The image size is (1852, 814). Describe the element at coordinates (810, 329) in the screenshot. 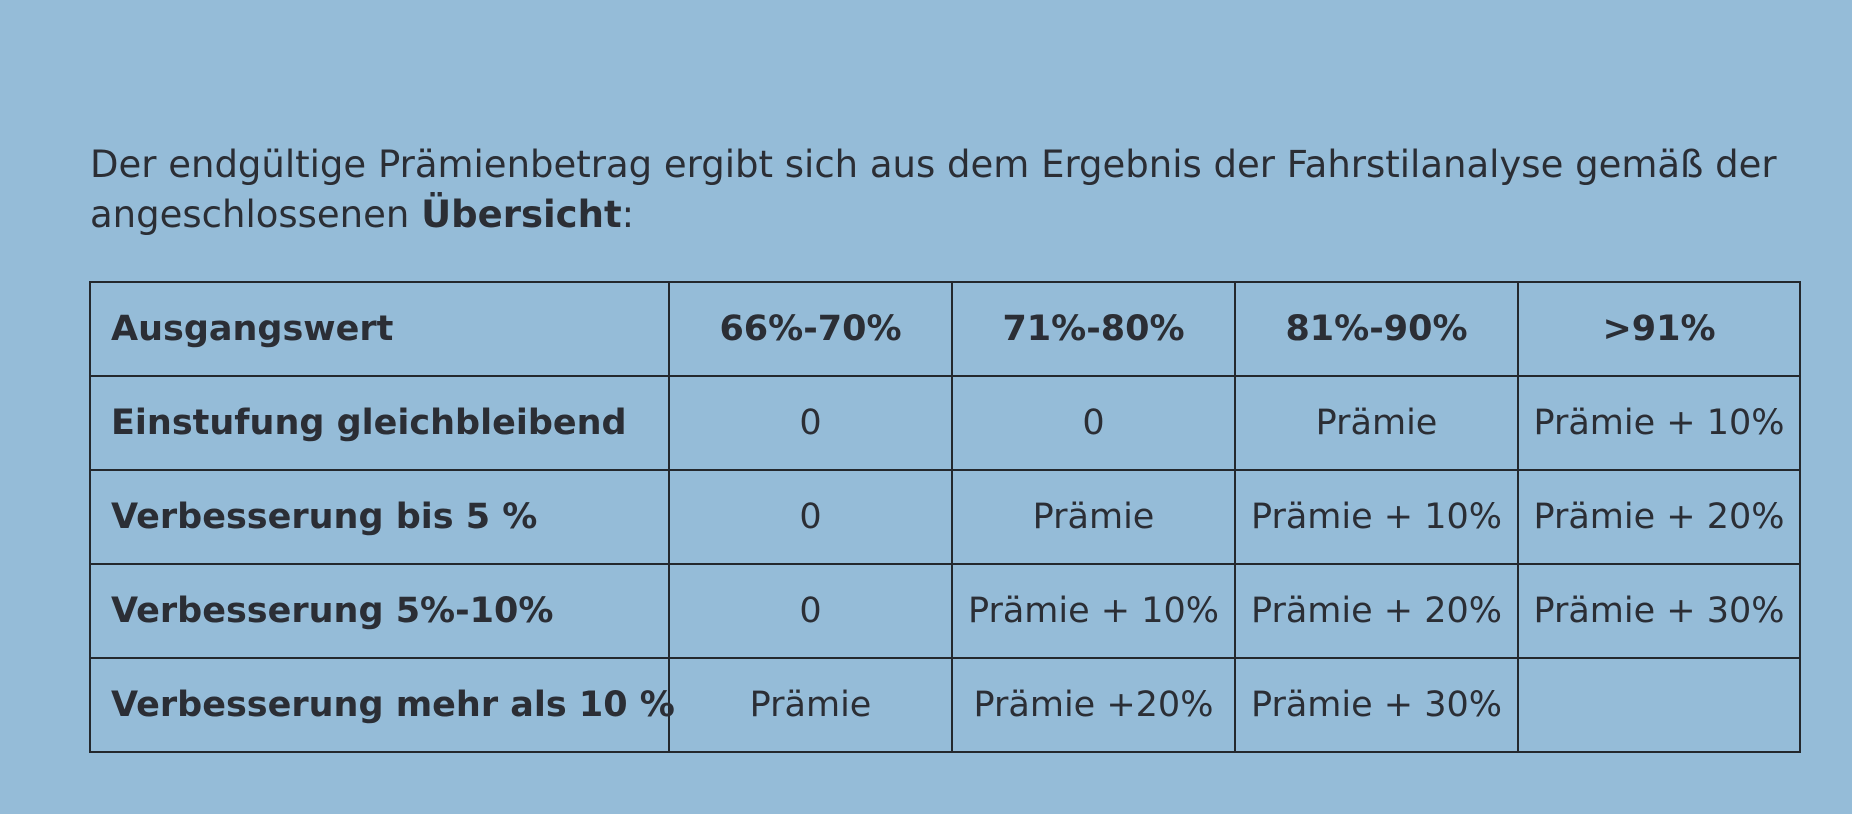

I see `header-66-70: 66%-70%` at that location.